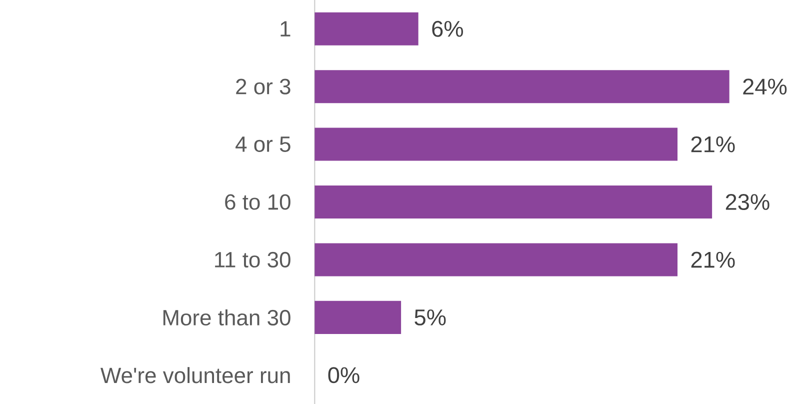  Describe the element at coordinates (447, 28) in the screenshot. I see `data-label: 6%` at that location.